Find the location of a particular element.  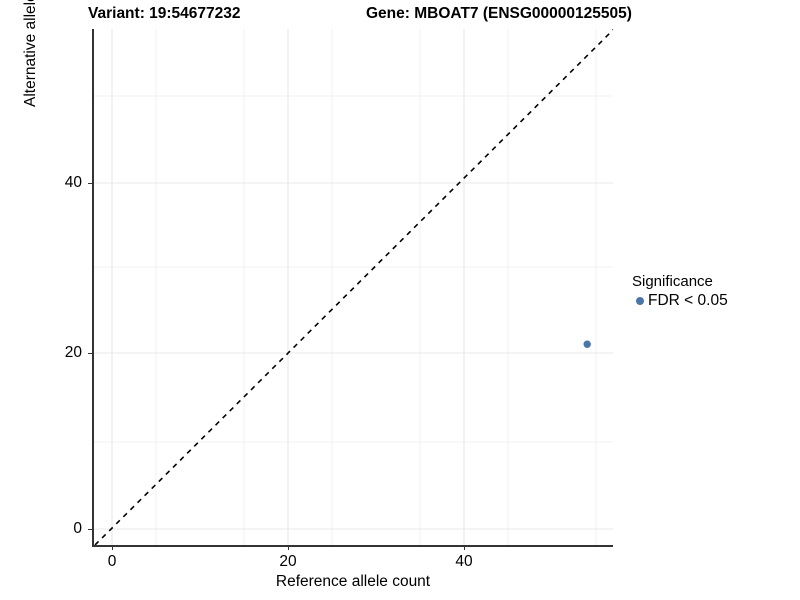

x-axis-line is located at coordinates (352, 546).